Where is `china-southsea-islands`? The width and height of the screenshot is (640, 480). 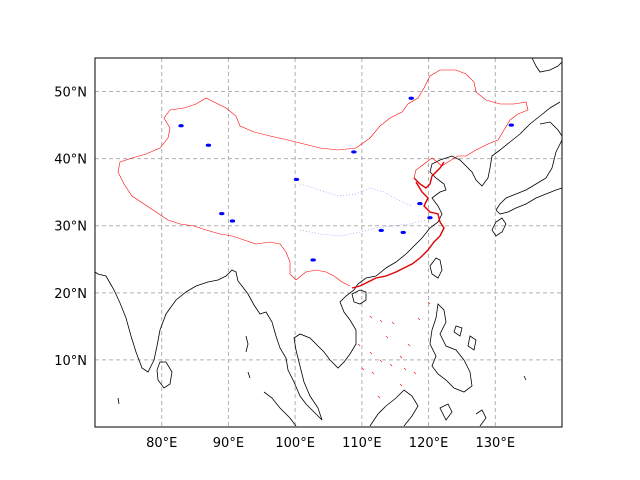
china-southsea-islands is located at coordinates (394, 350).